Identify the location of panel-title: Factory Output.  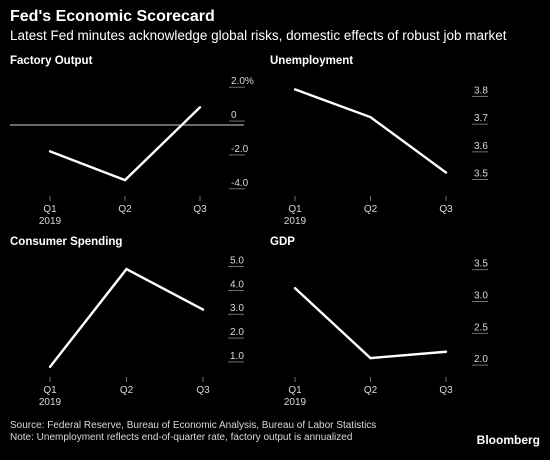
(51, 61).